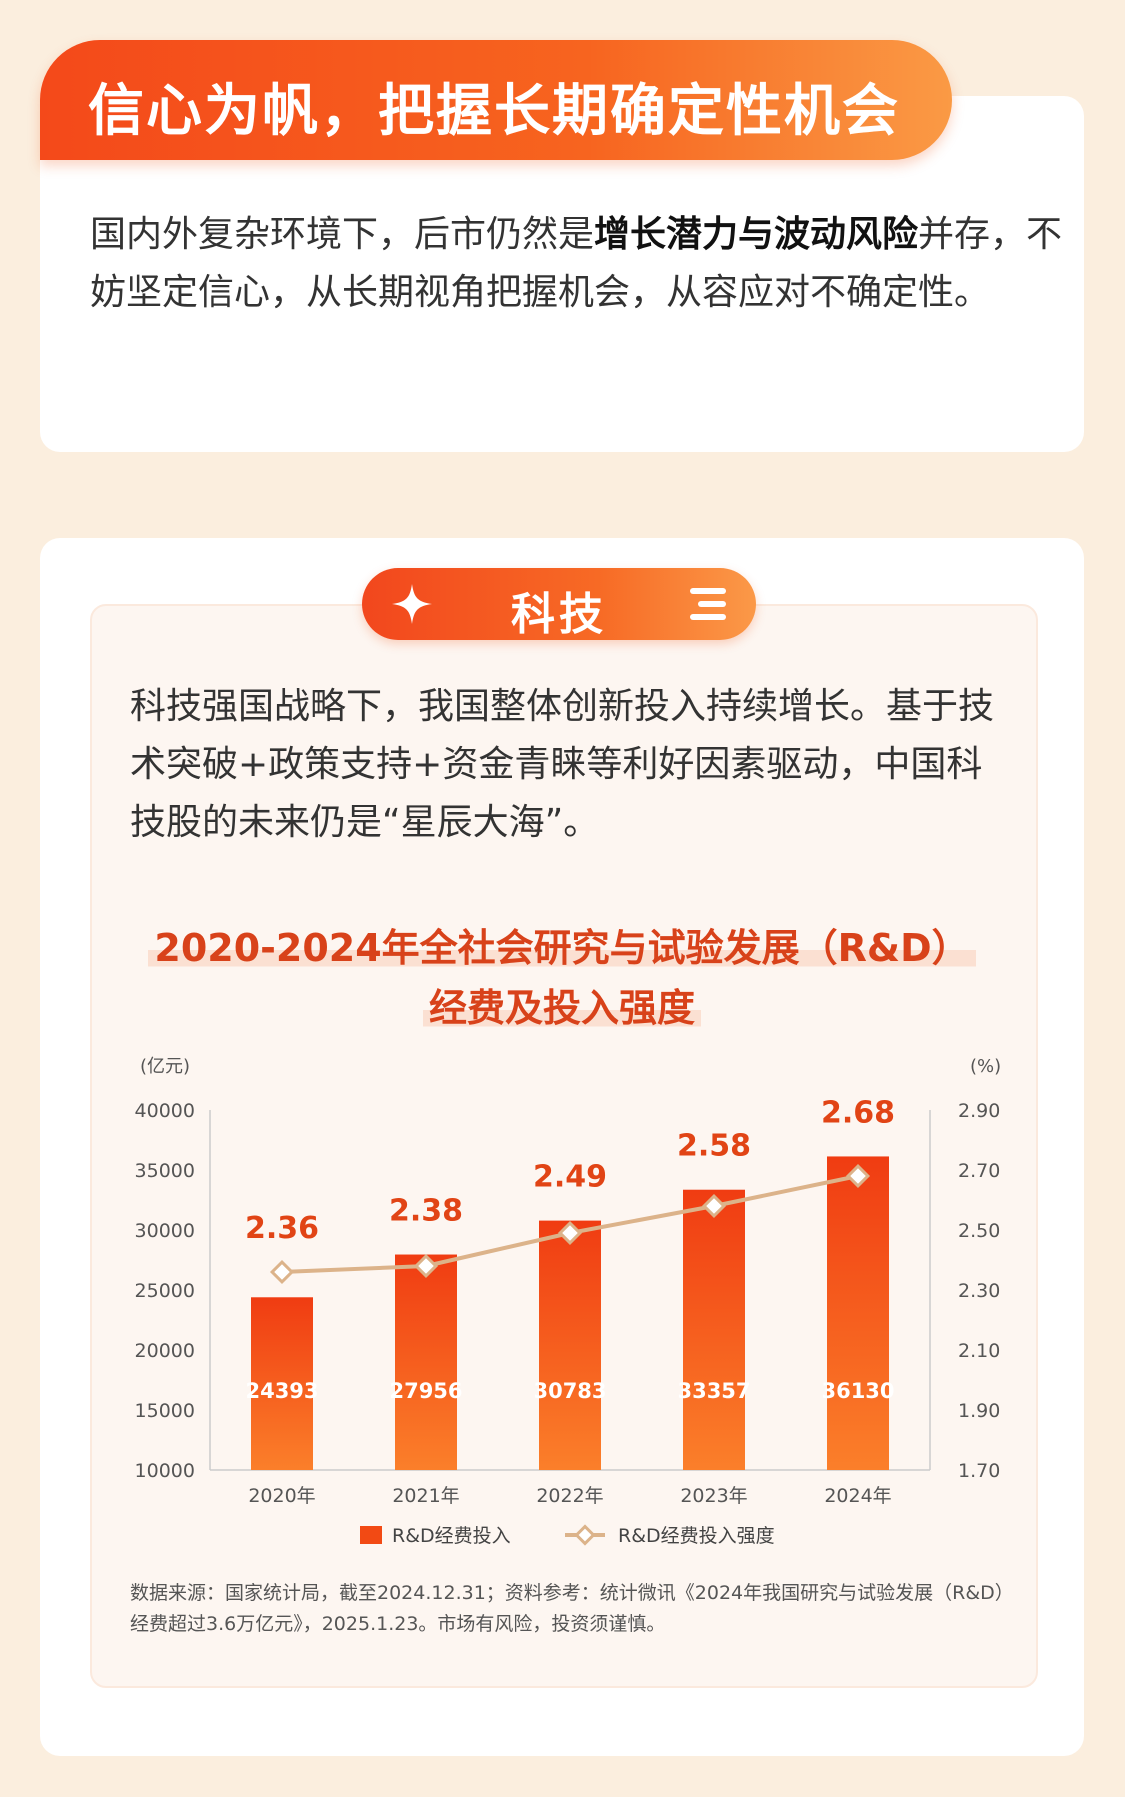 This screenshot has width=1125, height=1797. What do you see at coordinates (342, 234) in the screenshot?
I see `intro-text-start: 国内外复杂环境下，后市仍然是` at bounding box center [342, 234].